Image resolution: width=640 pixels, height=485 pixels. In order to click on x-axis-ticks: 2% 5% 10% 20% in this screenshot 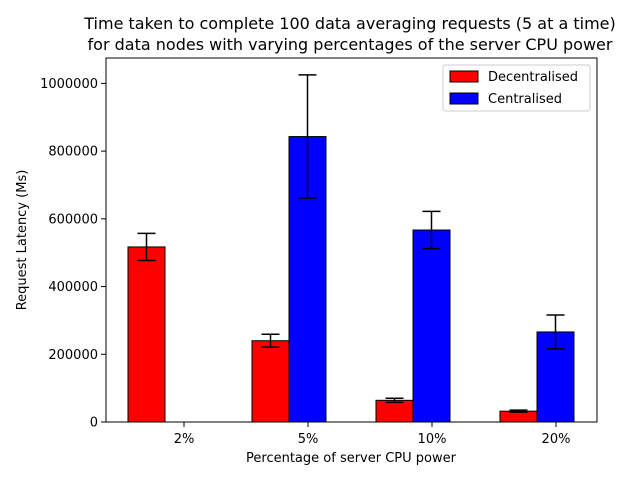, I will do `click(372, 434)`.